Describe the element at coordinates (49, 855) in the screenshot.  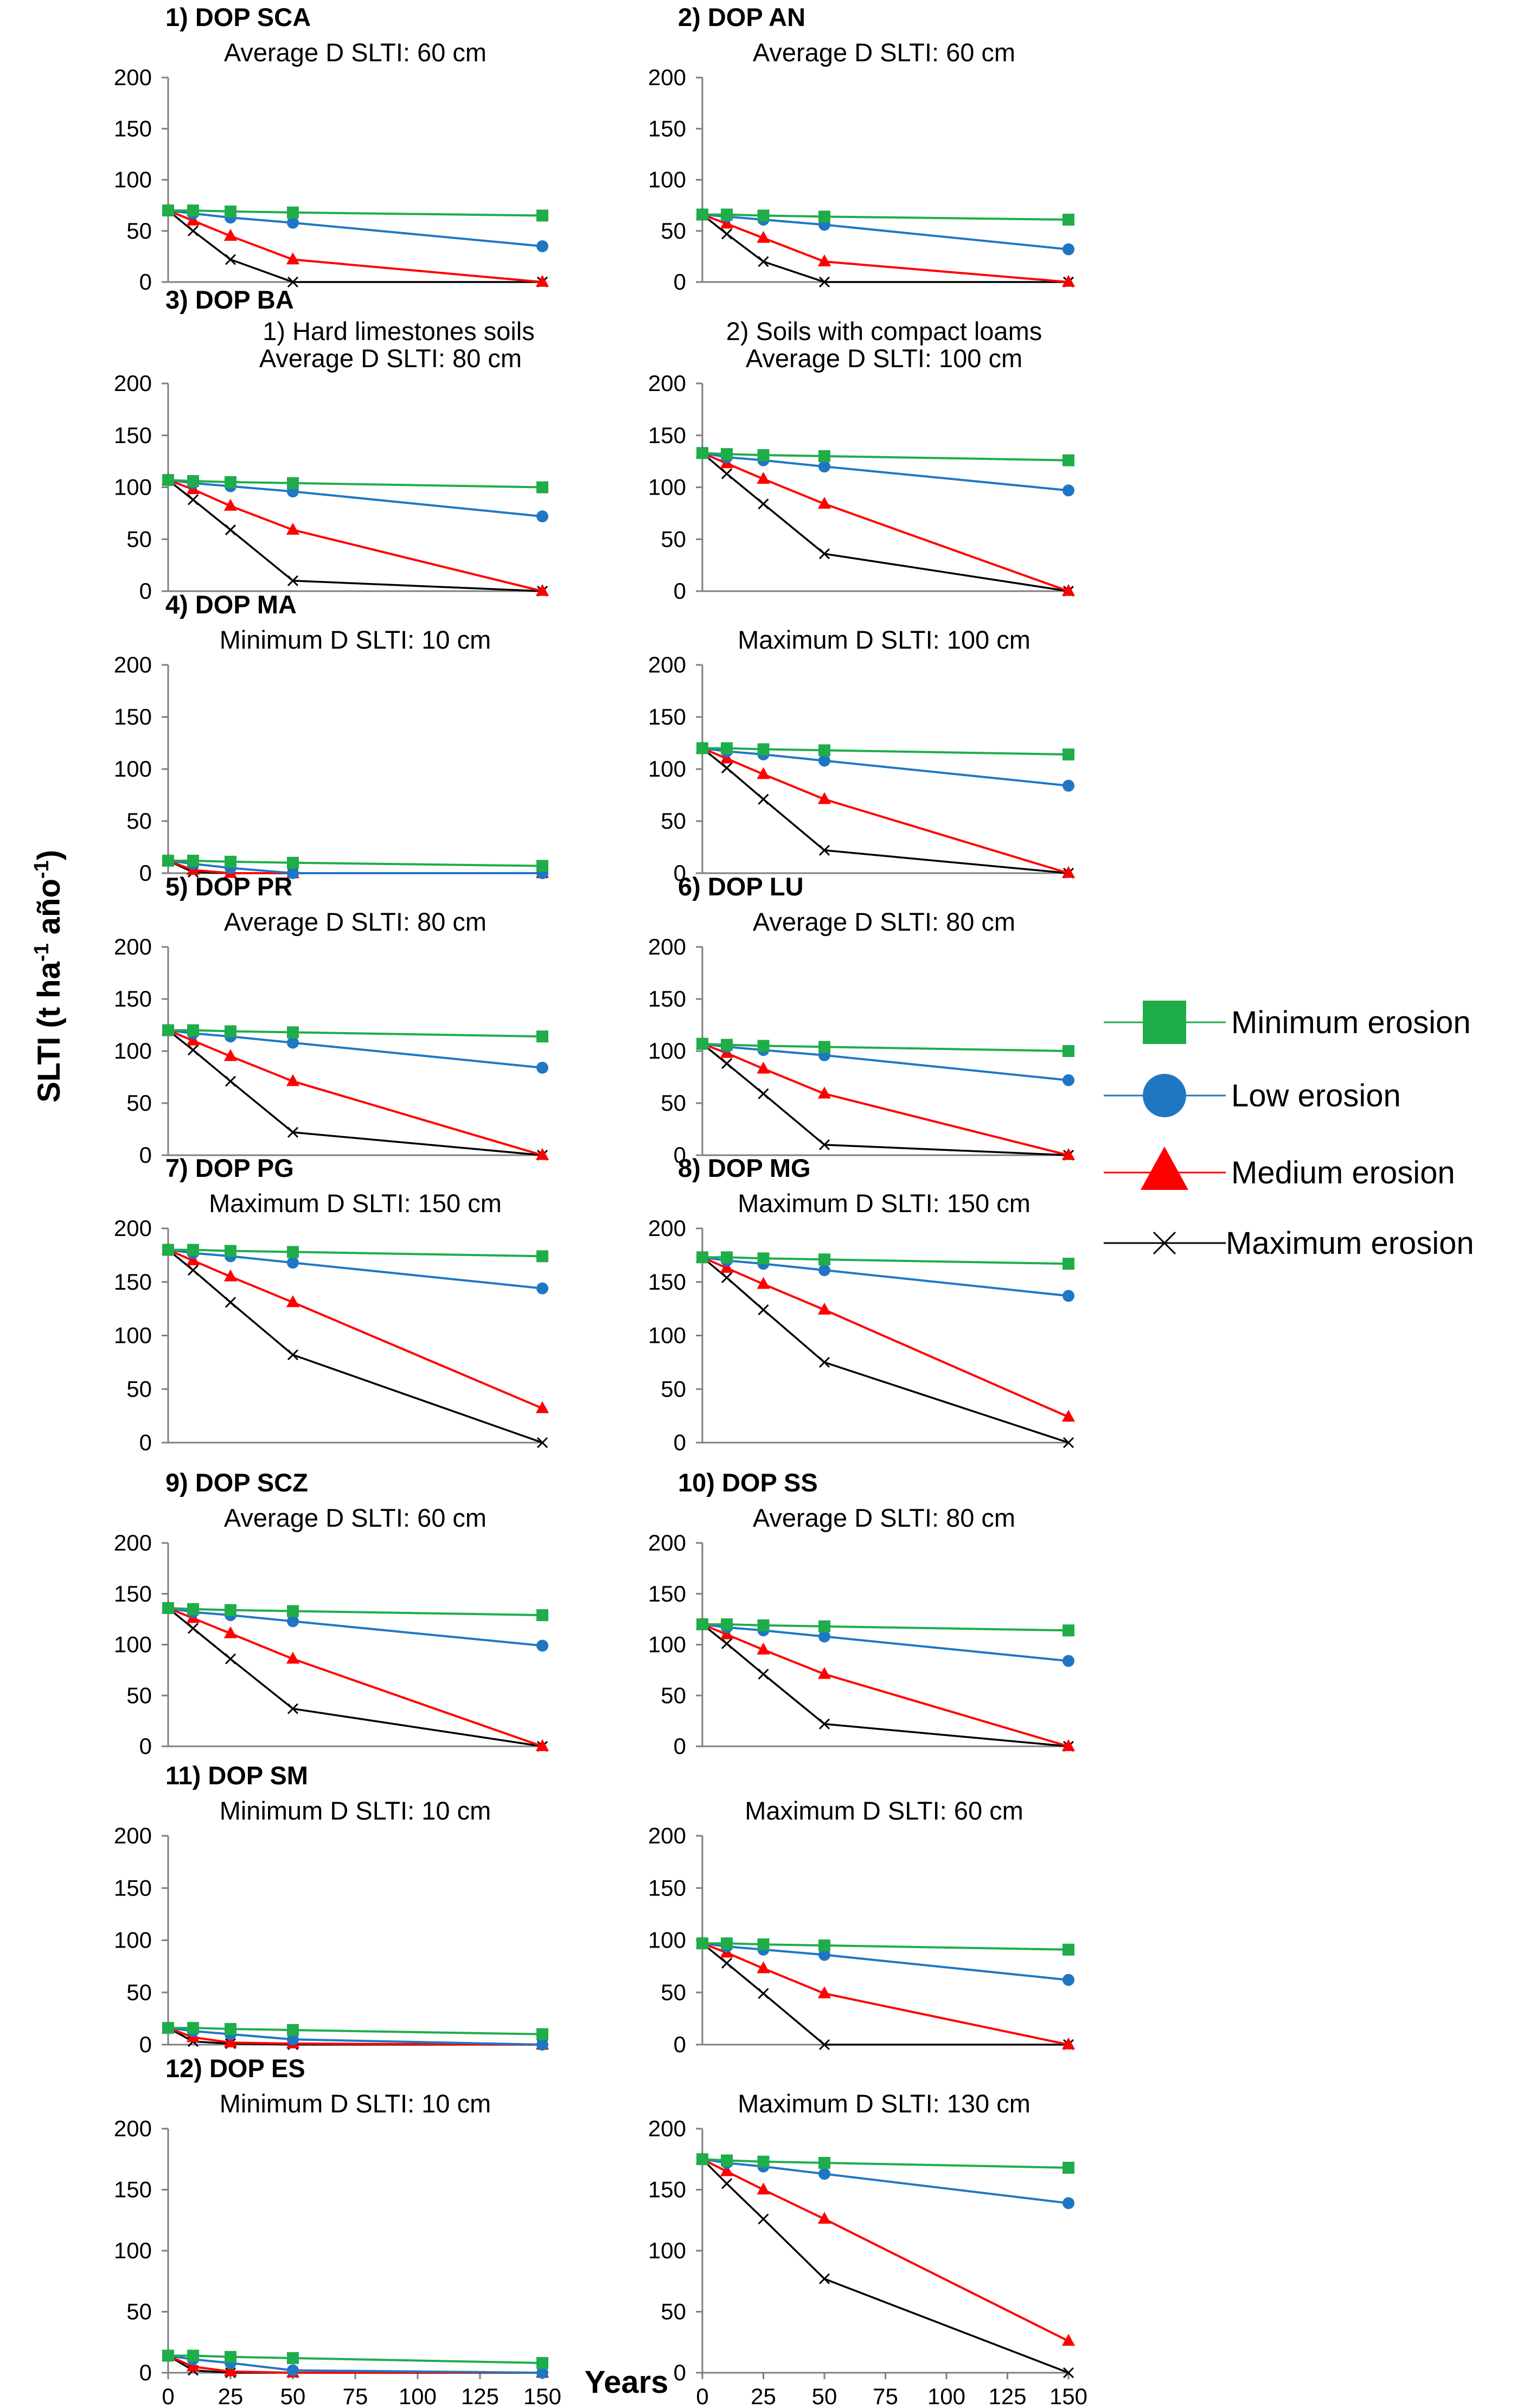
I see `y-axis-label-end: )` at that location.